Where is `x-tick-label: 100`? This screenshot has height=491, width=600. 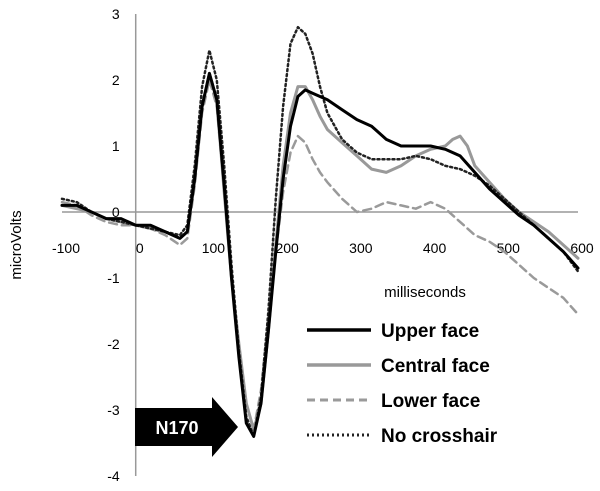
x-tick-label: 100 is located at coordinates (214, 248).